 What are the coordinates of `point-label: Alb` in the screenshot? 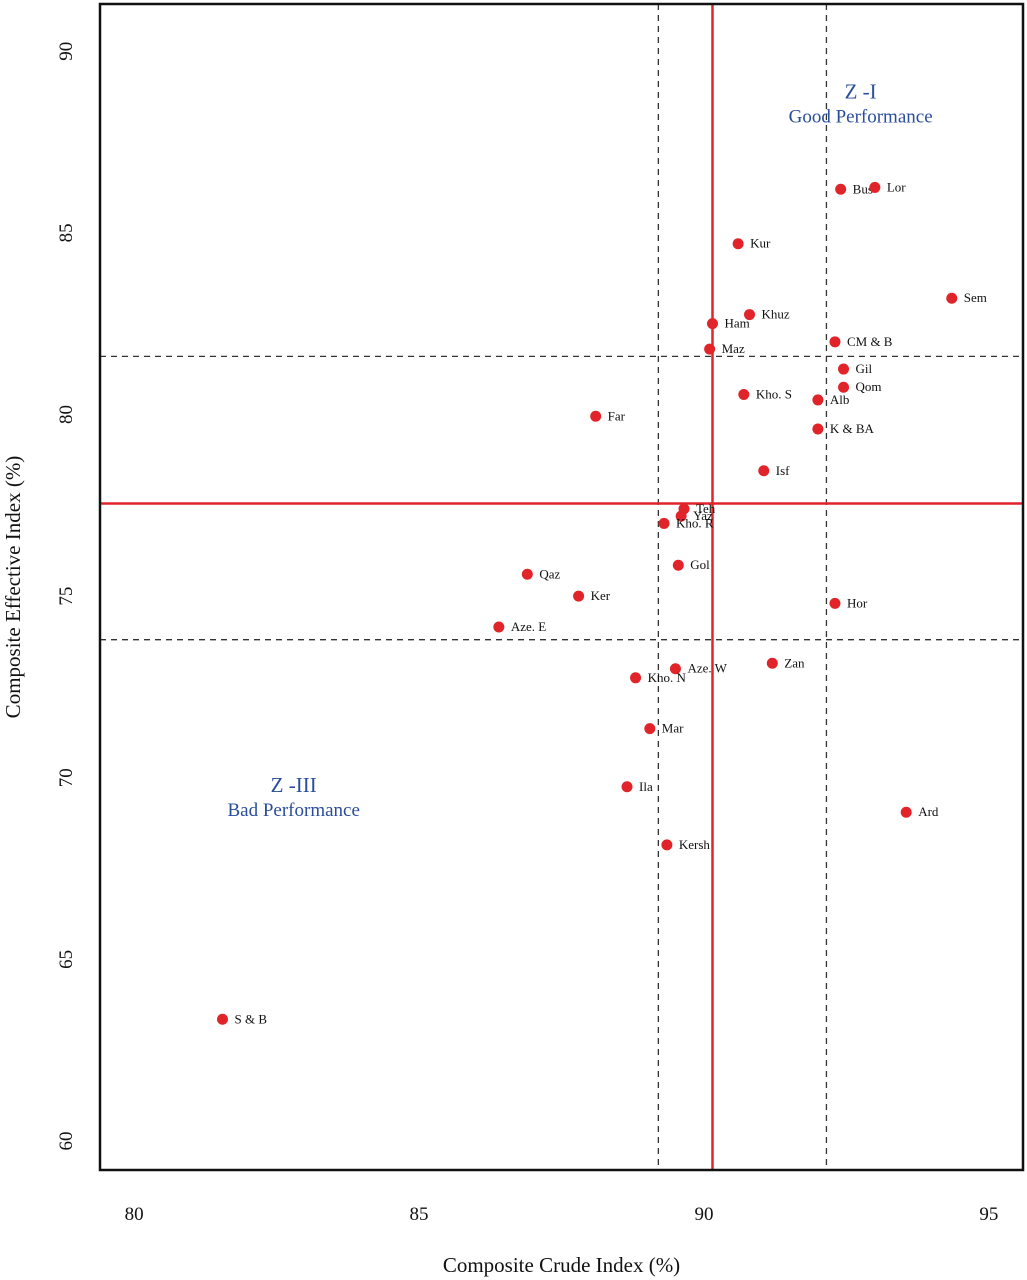 It's located at (840, 399).